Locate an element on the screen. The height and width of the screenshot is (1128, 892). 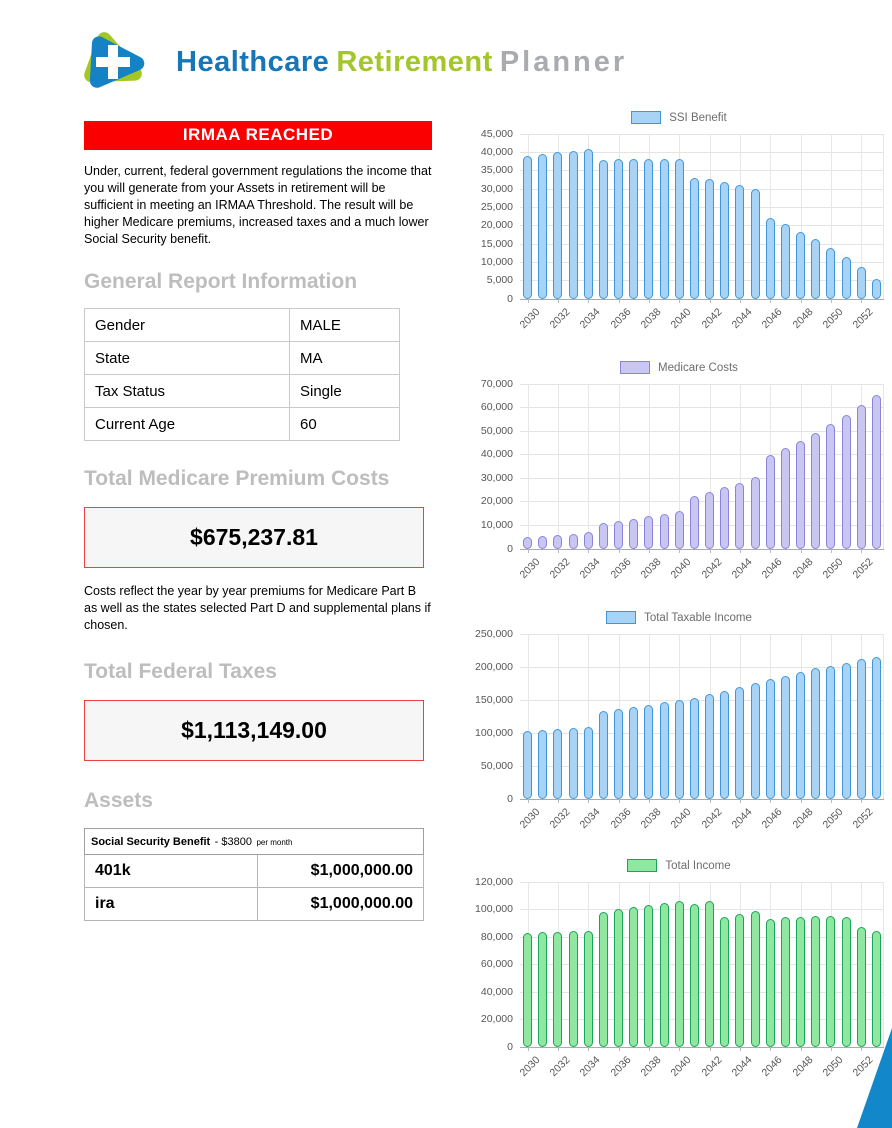
bar-2039 is located at coordinates (664, 974).